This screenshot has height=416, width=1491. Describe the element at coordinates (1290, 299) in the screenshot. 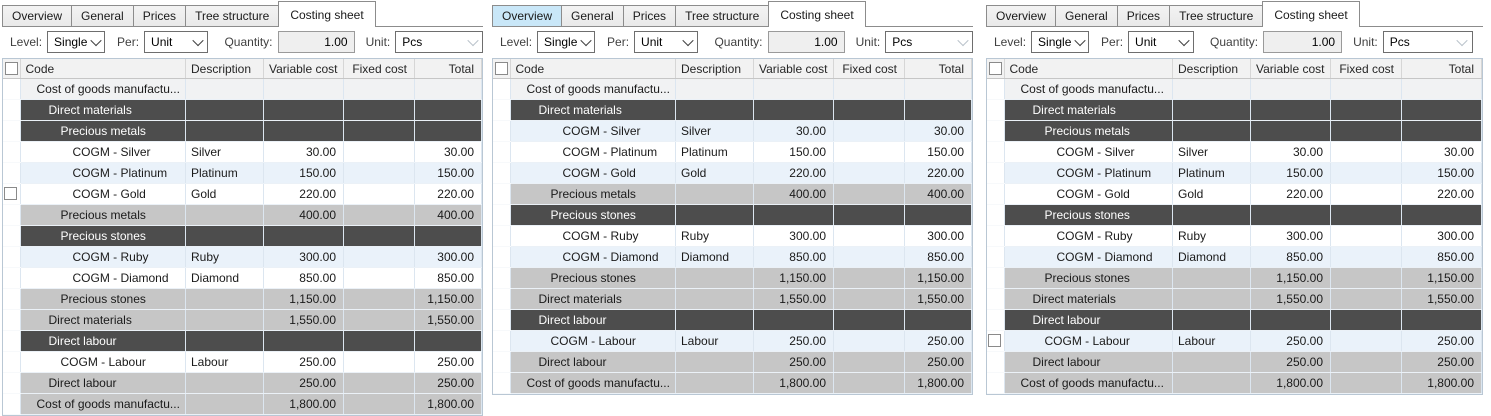

I see `cell-variable-cost: 1,550.00` at that location.